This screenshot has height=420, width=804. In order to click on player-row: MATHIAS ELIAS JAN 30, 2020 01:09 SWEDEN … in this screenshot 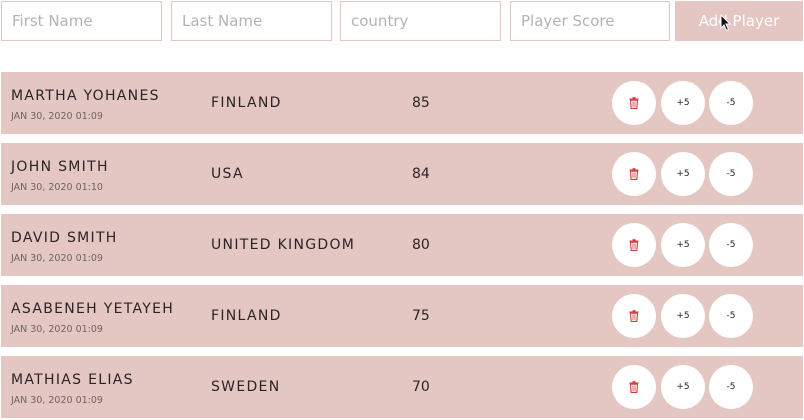, I will do `click(402, 387)`.